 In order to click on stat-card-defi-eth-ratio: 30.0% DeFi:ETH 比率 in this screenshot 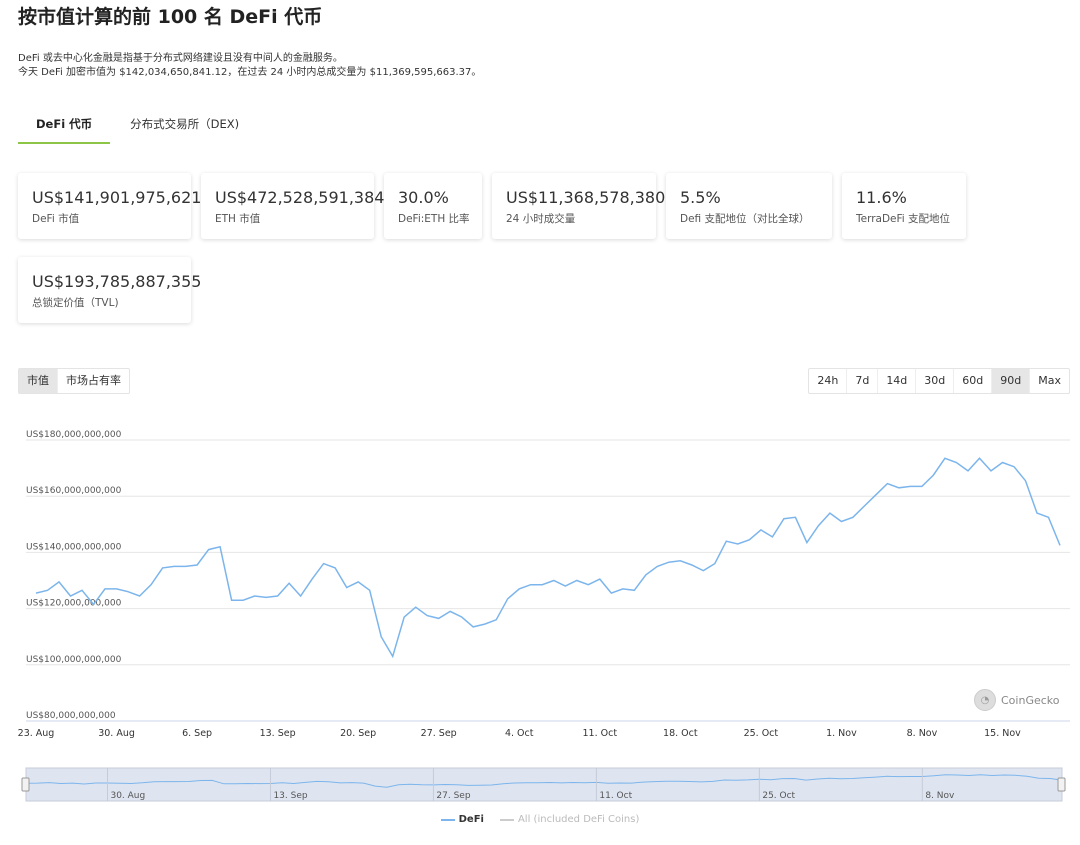, I will do `click(433, 206)`.